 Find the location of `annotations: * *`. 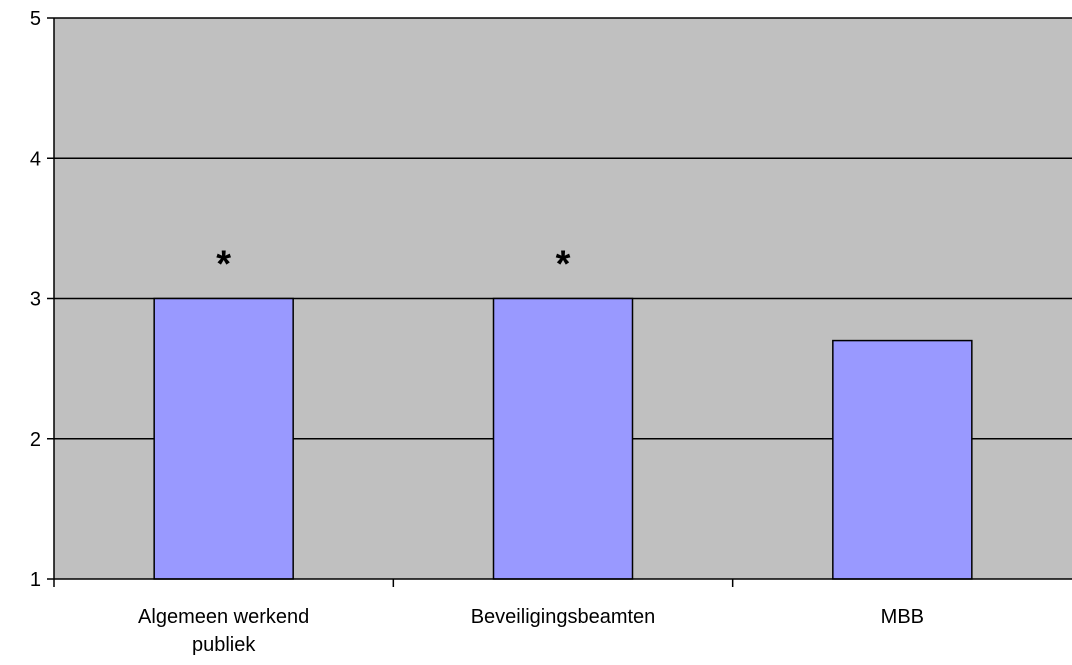

annotations: * * is located at coordinates (393, 265).